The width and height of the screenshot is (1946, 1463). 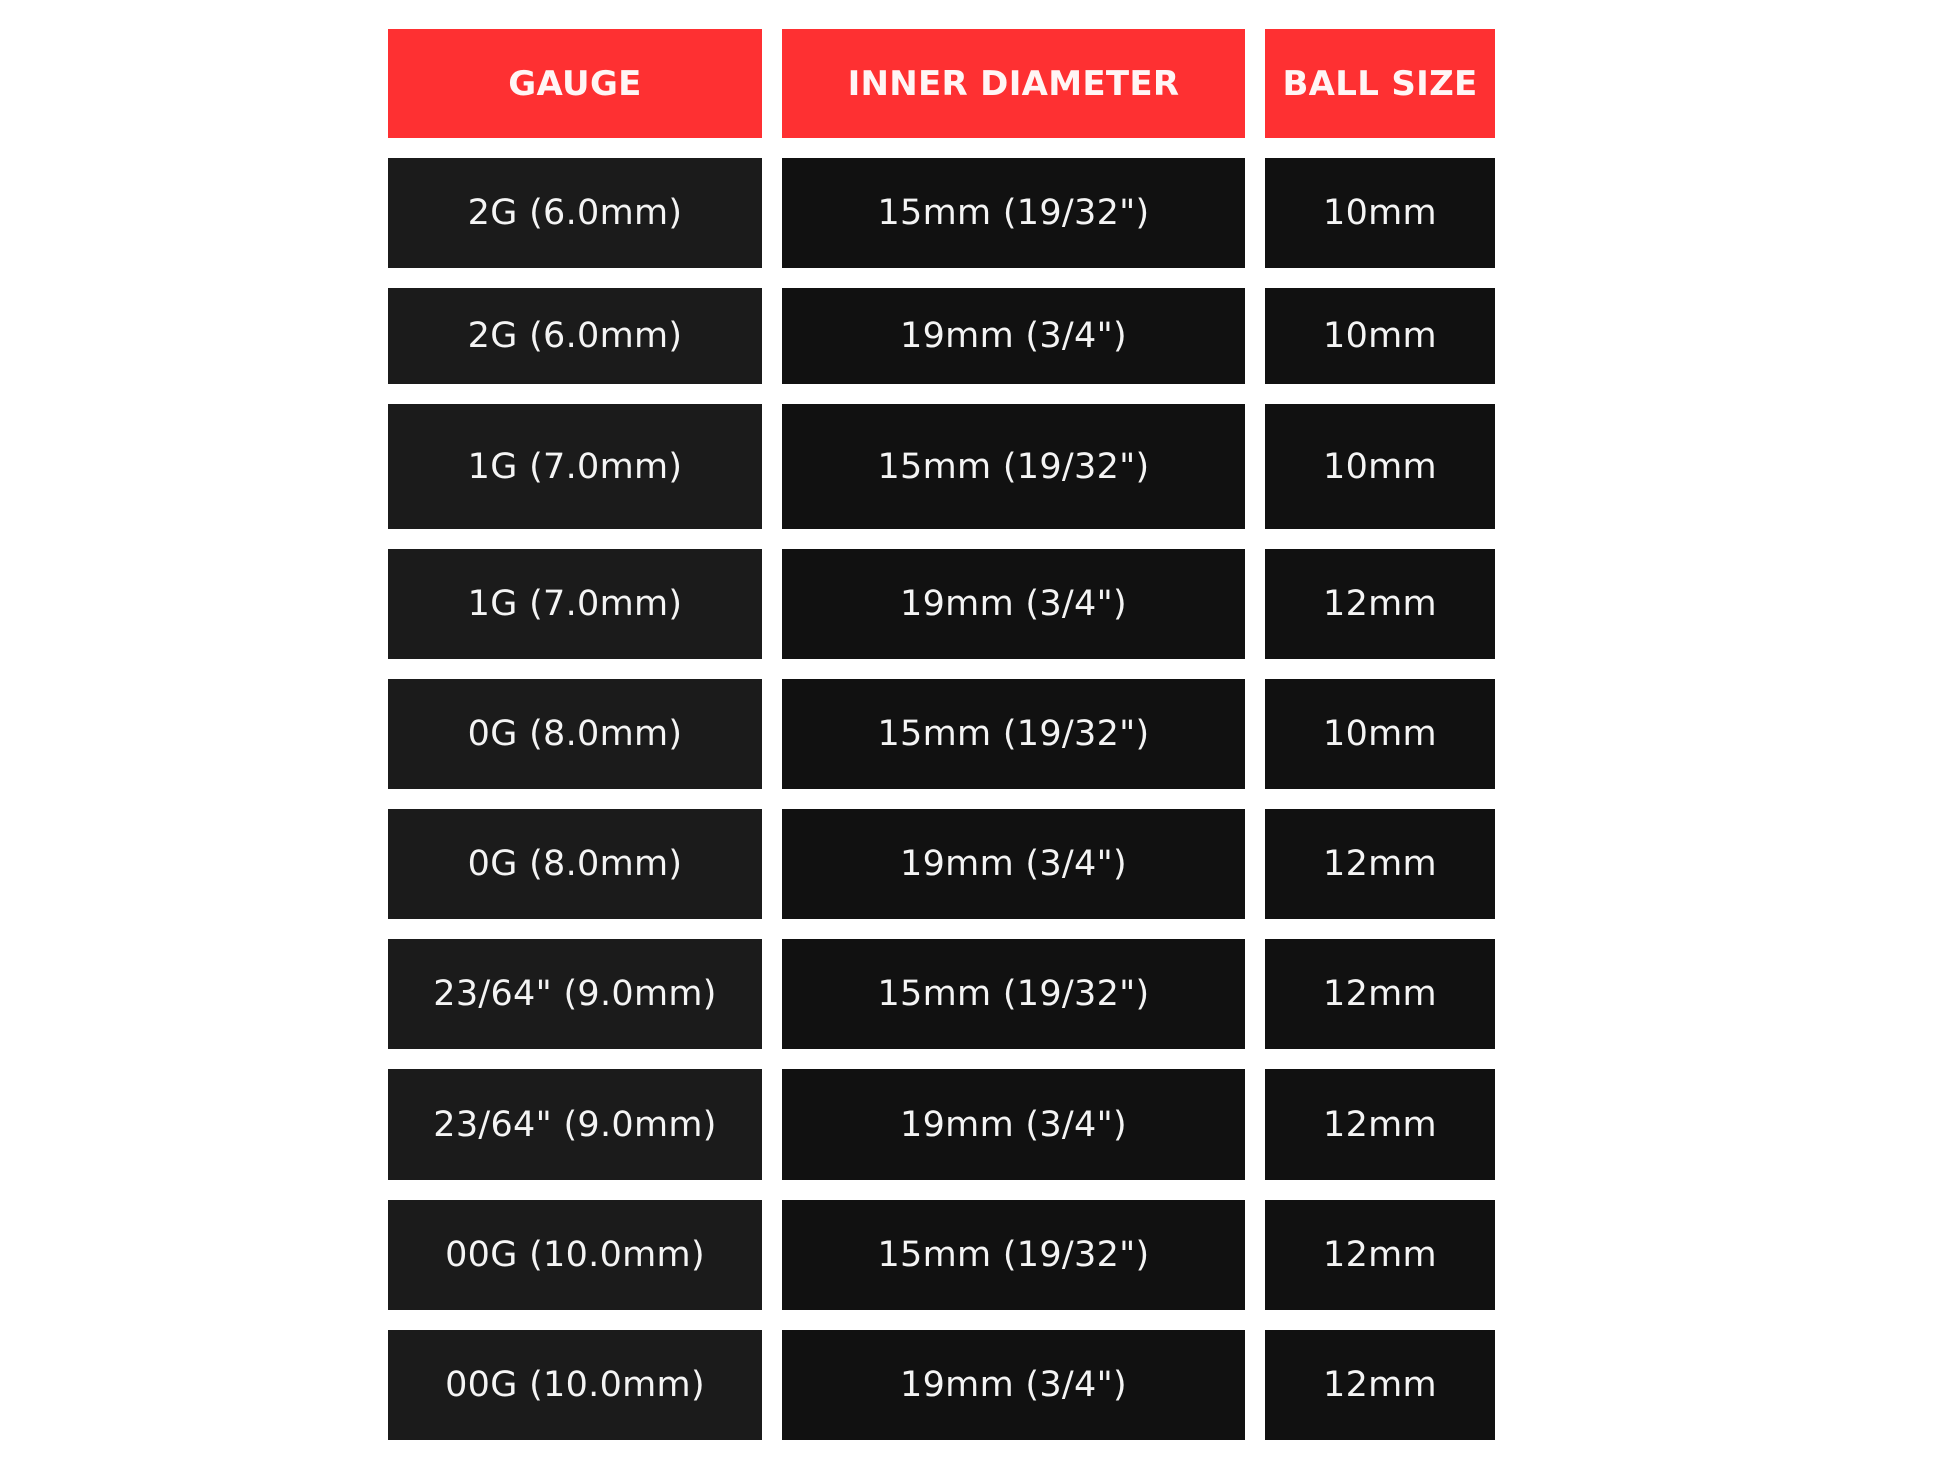 I want to click on header-inner-diameter: INNER DIAMETER, so click(x=1013, y=83).